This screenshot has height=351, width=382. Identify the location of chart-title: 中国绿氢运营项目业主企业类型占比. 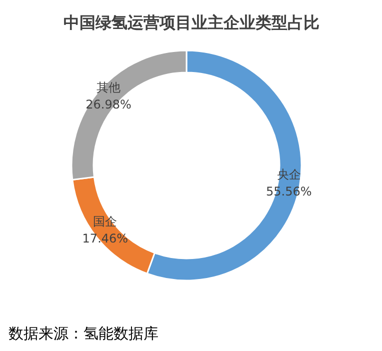
(192, 22).